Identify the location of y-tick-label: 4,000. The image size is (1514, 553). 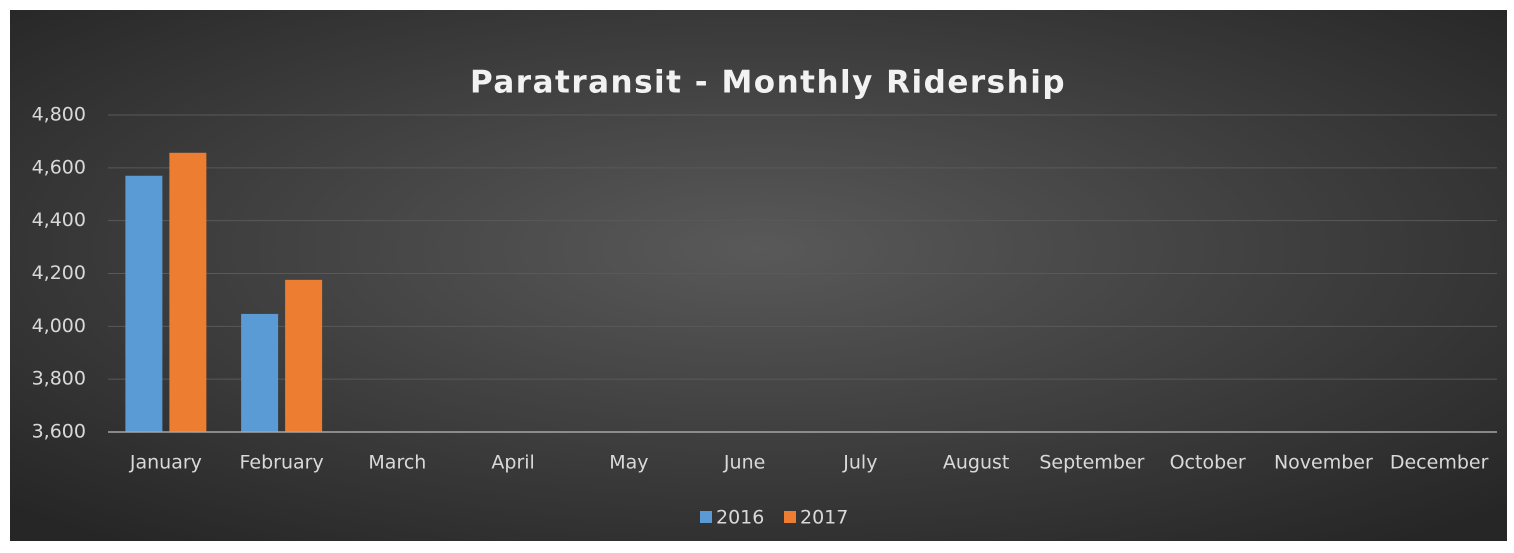
(59, 326).